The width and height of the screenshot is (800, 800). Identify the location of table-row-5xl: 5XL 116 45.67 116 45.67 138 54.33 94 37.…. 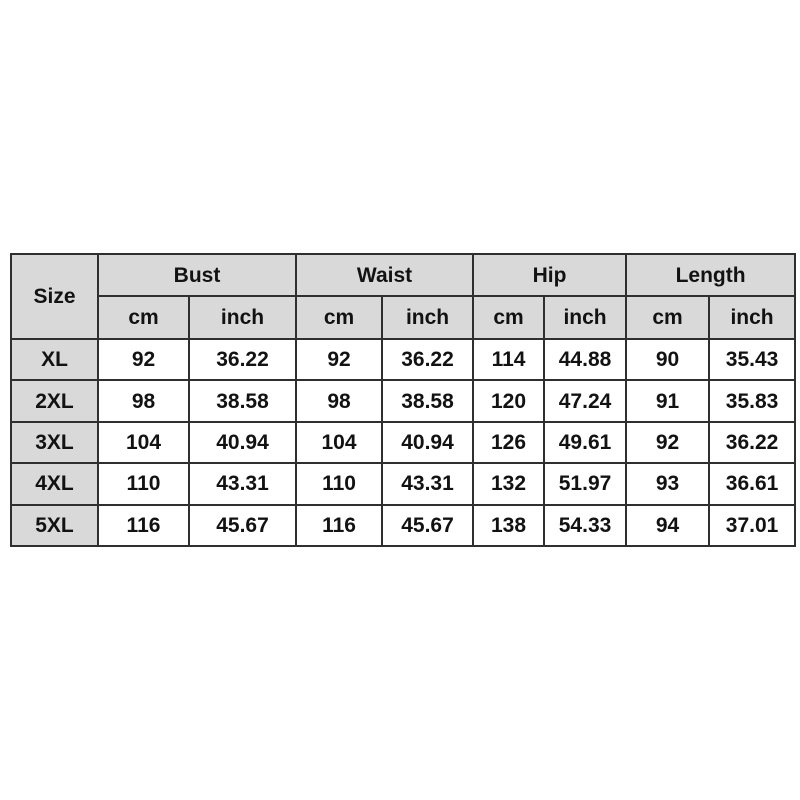
(403, 525).